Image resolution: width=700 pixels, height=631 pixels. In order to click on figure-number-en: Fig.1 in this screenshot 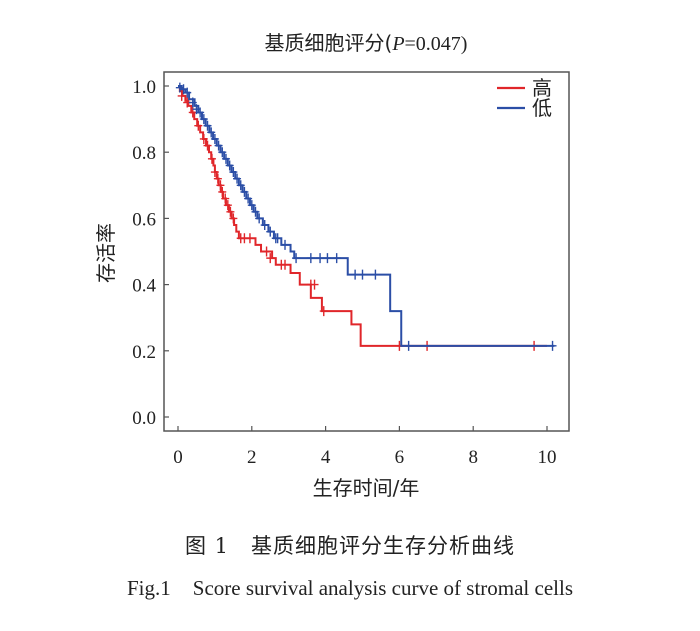, I will do `click(149, 588)`.